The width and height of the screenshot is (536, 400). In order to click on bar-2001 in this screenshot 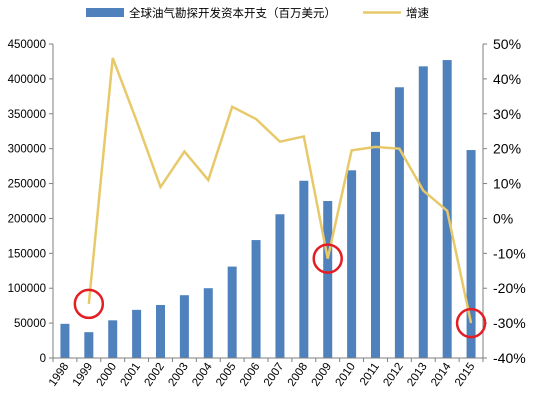, I will do `click(137, 333)`.